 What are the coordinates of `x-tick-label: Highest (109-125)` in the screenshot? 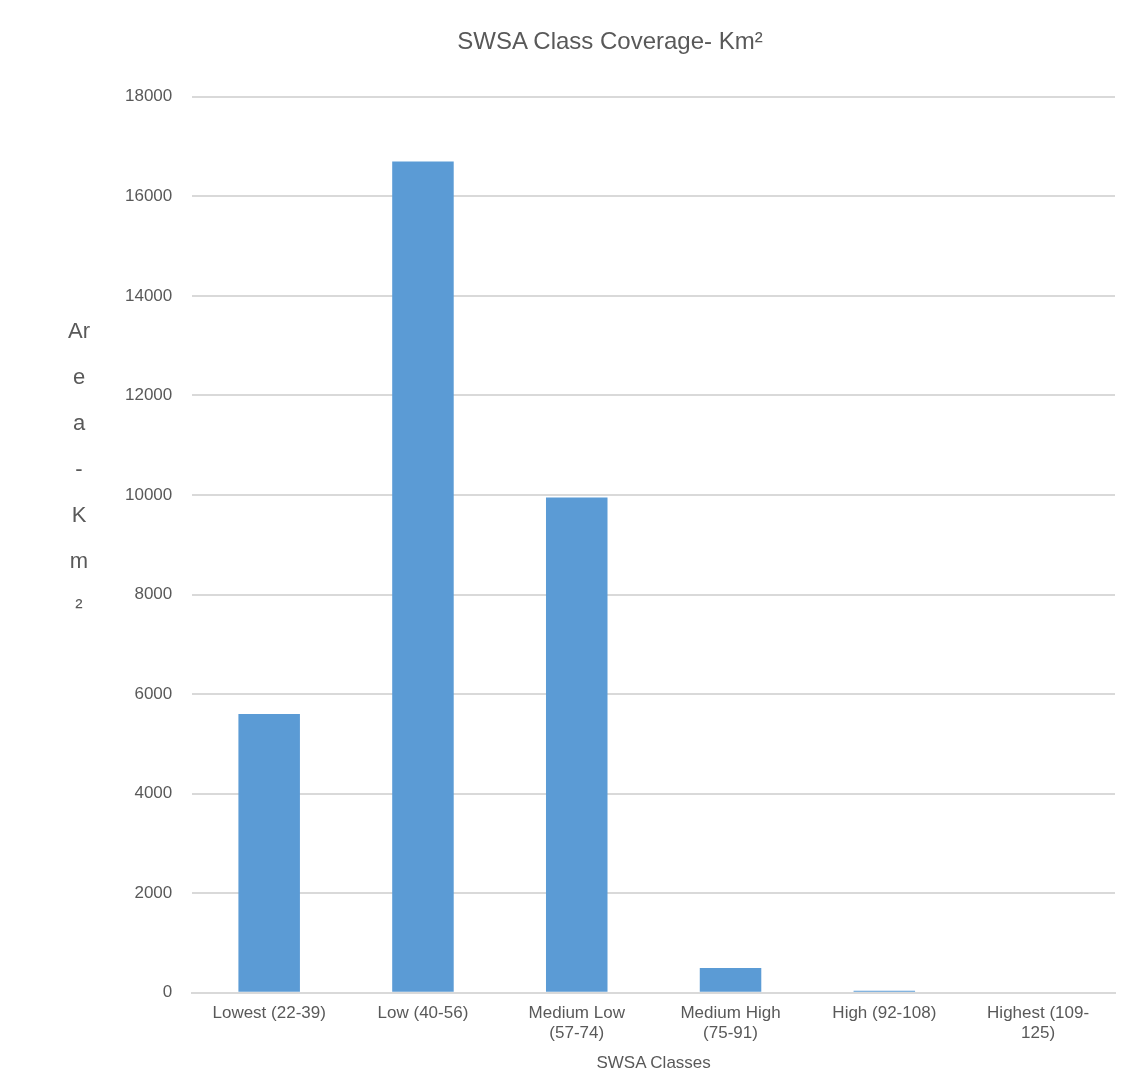 It's located at (1038, 1022).